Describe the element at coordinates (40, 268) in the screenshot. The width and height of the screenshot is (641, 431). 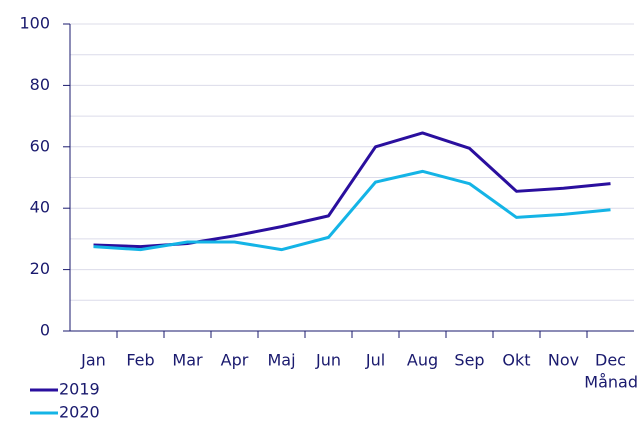
I see `y-tick-label: 20` at that location.